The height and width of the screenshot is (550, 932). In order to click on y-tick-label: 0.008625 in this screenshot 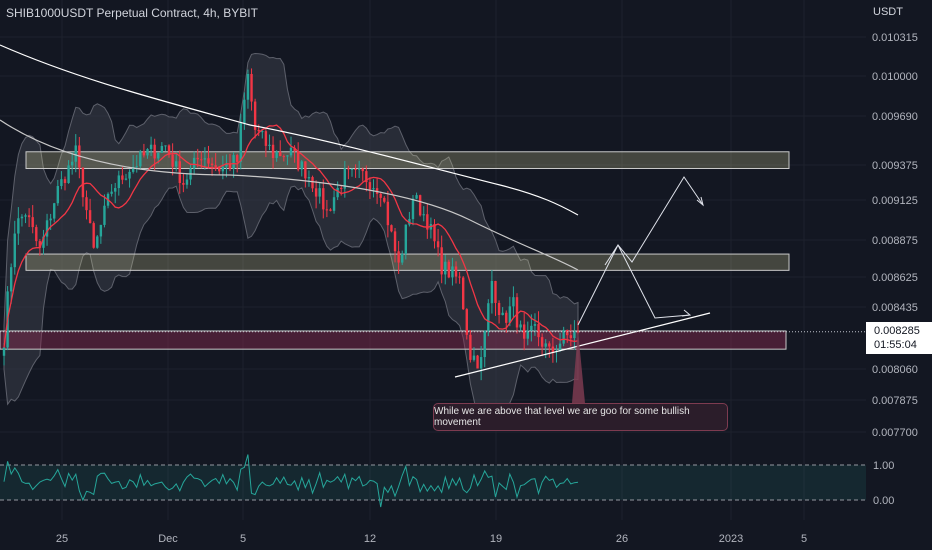, I will do `click(895, 278)`.